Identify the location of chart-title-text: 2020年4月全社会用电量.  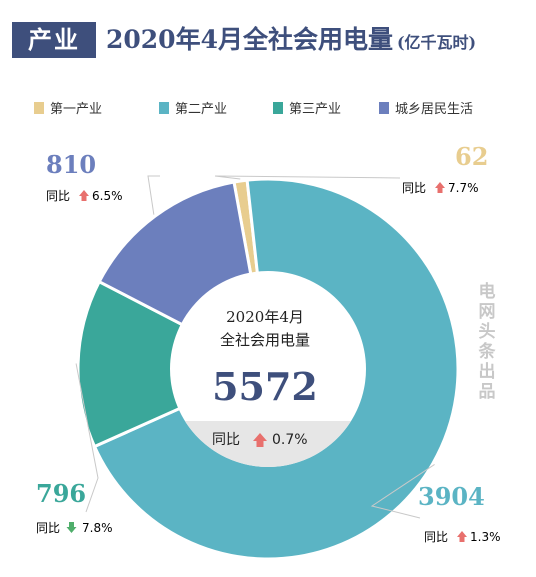
(249, 39).